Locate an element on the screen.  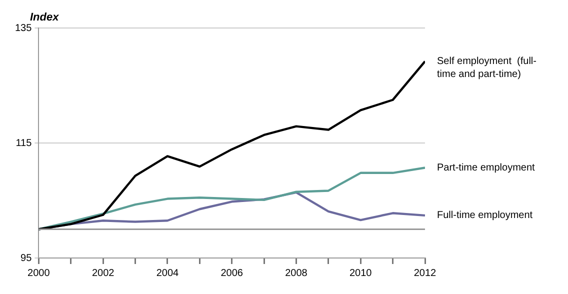
x-tick-label: 2000 is located at coordinates (39, 273).